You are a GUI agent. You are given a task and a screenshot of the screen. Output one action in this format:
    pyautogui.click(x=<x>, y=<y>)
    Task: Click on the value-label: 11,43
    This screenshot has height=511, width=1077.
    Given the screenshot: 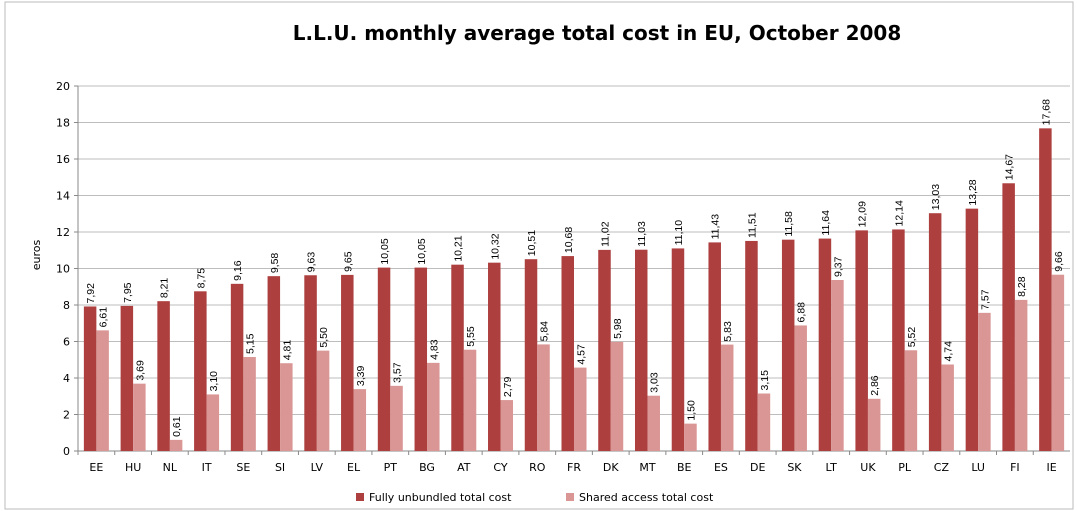 What is the action you would take?
    pyautogui.click(x=716, y=227)
    